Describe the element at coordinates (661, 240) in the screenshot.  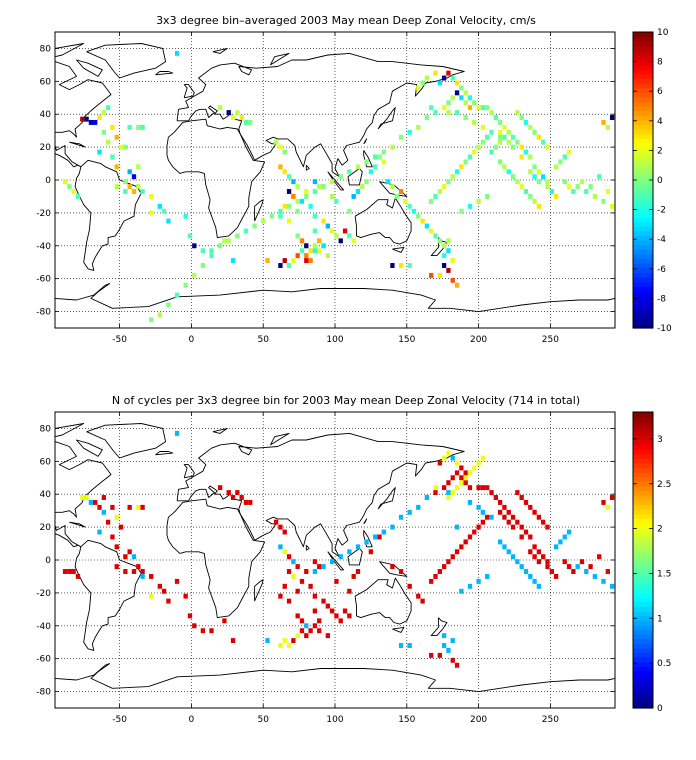
I see `velocity-colorbar-label: -4` at that location.